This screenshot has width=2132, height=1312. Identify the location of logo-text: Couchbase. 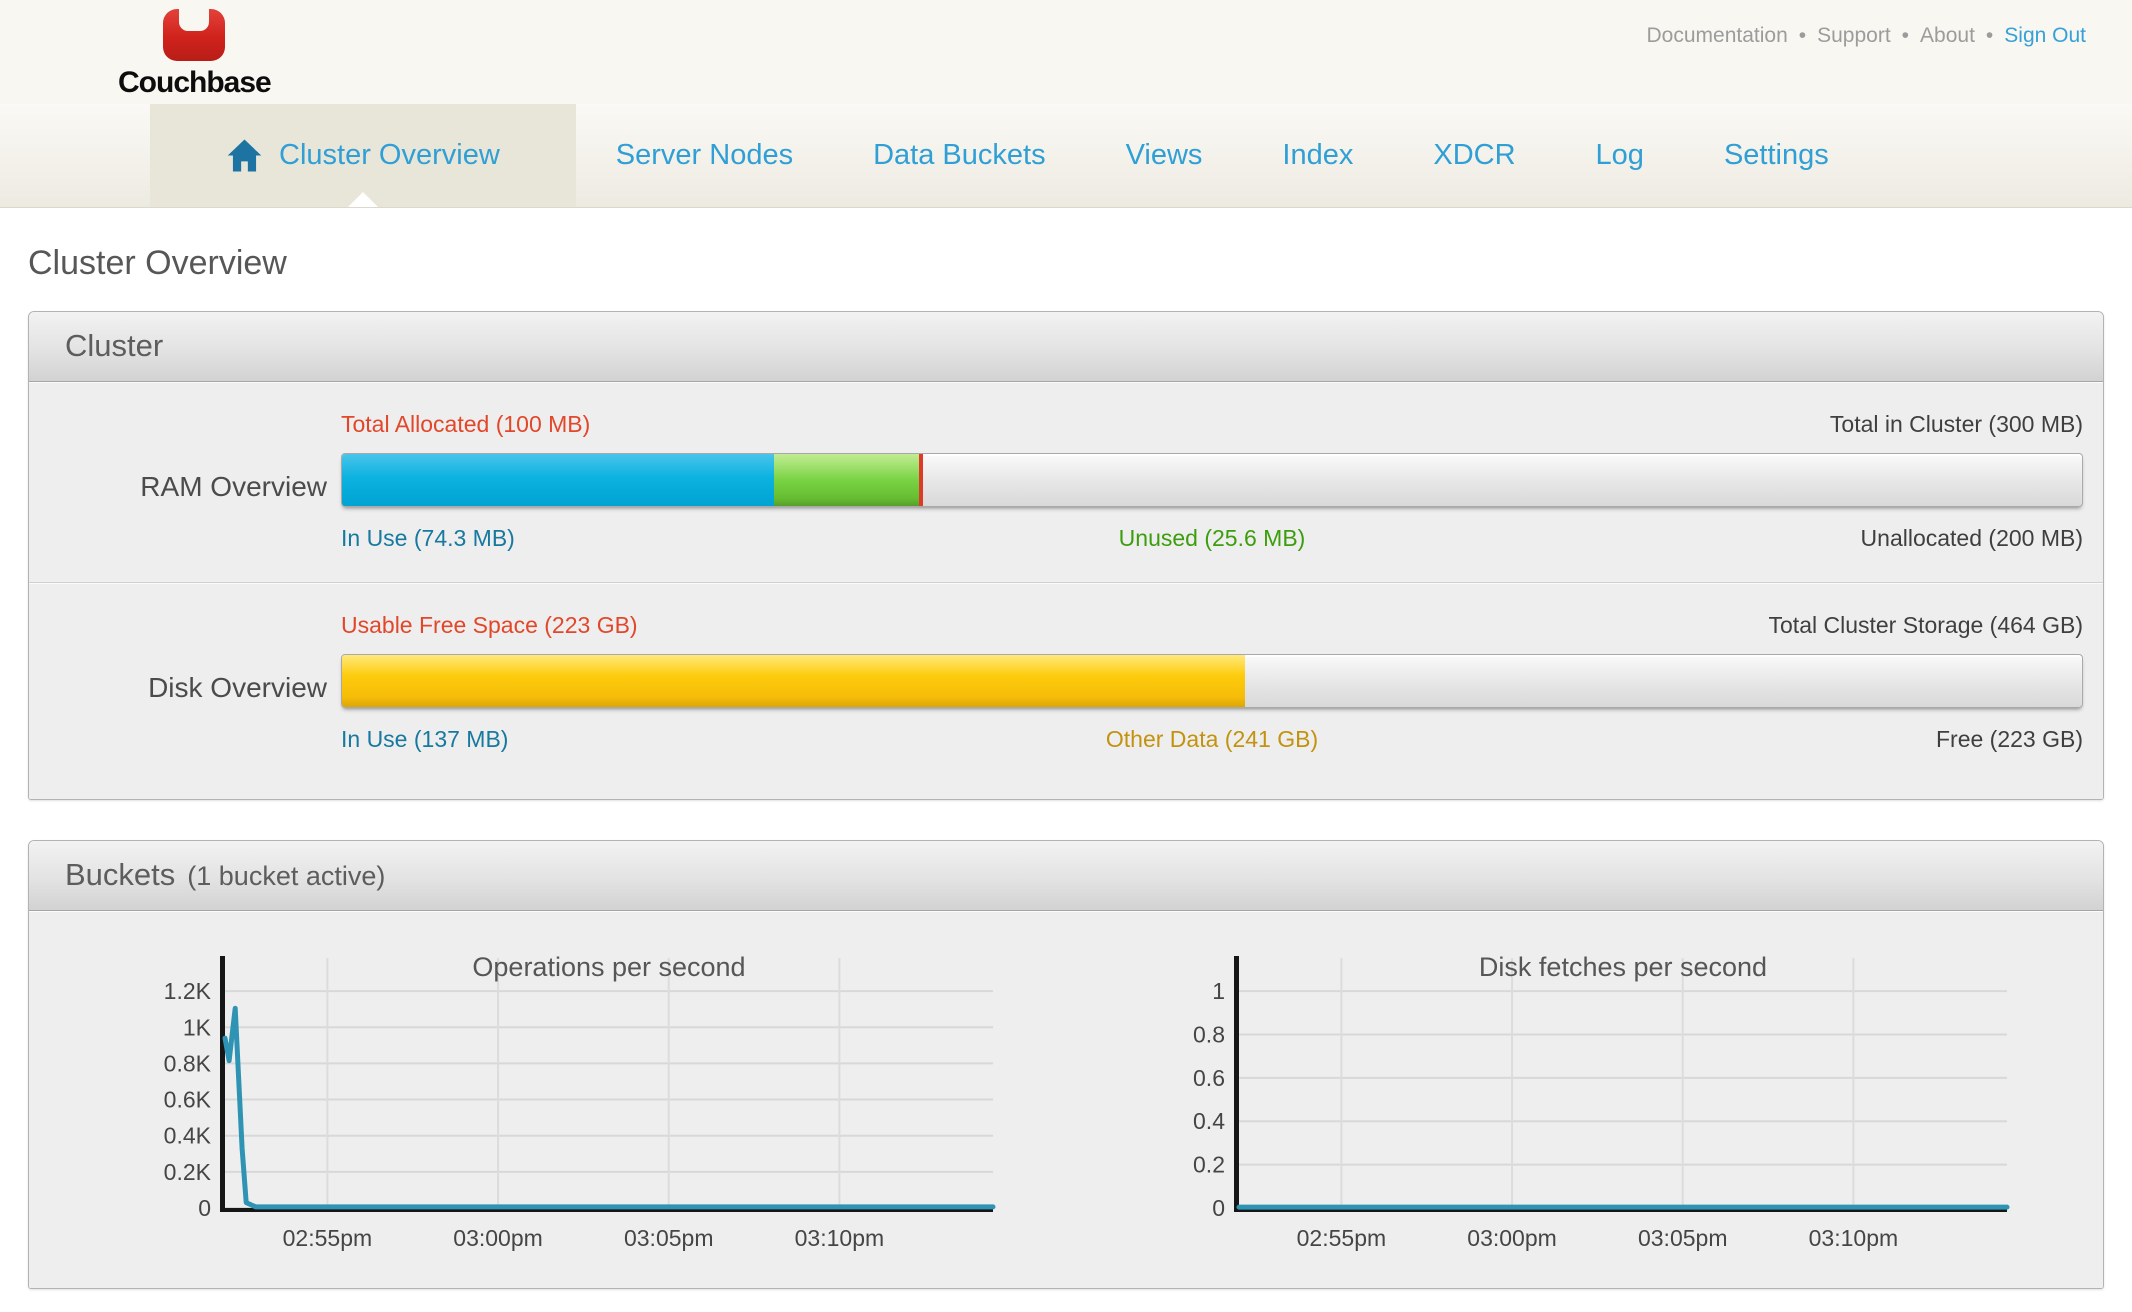
(195, 82).